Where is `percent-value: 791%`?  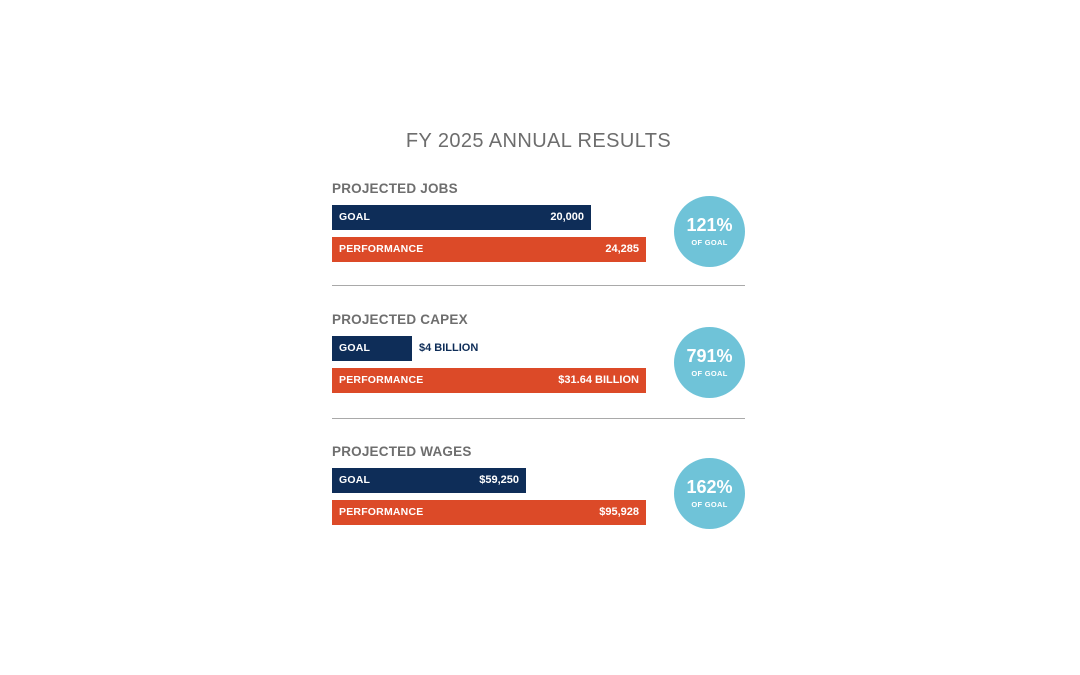 percent-value: 791% is located at coordinates (709, 356).